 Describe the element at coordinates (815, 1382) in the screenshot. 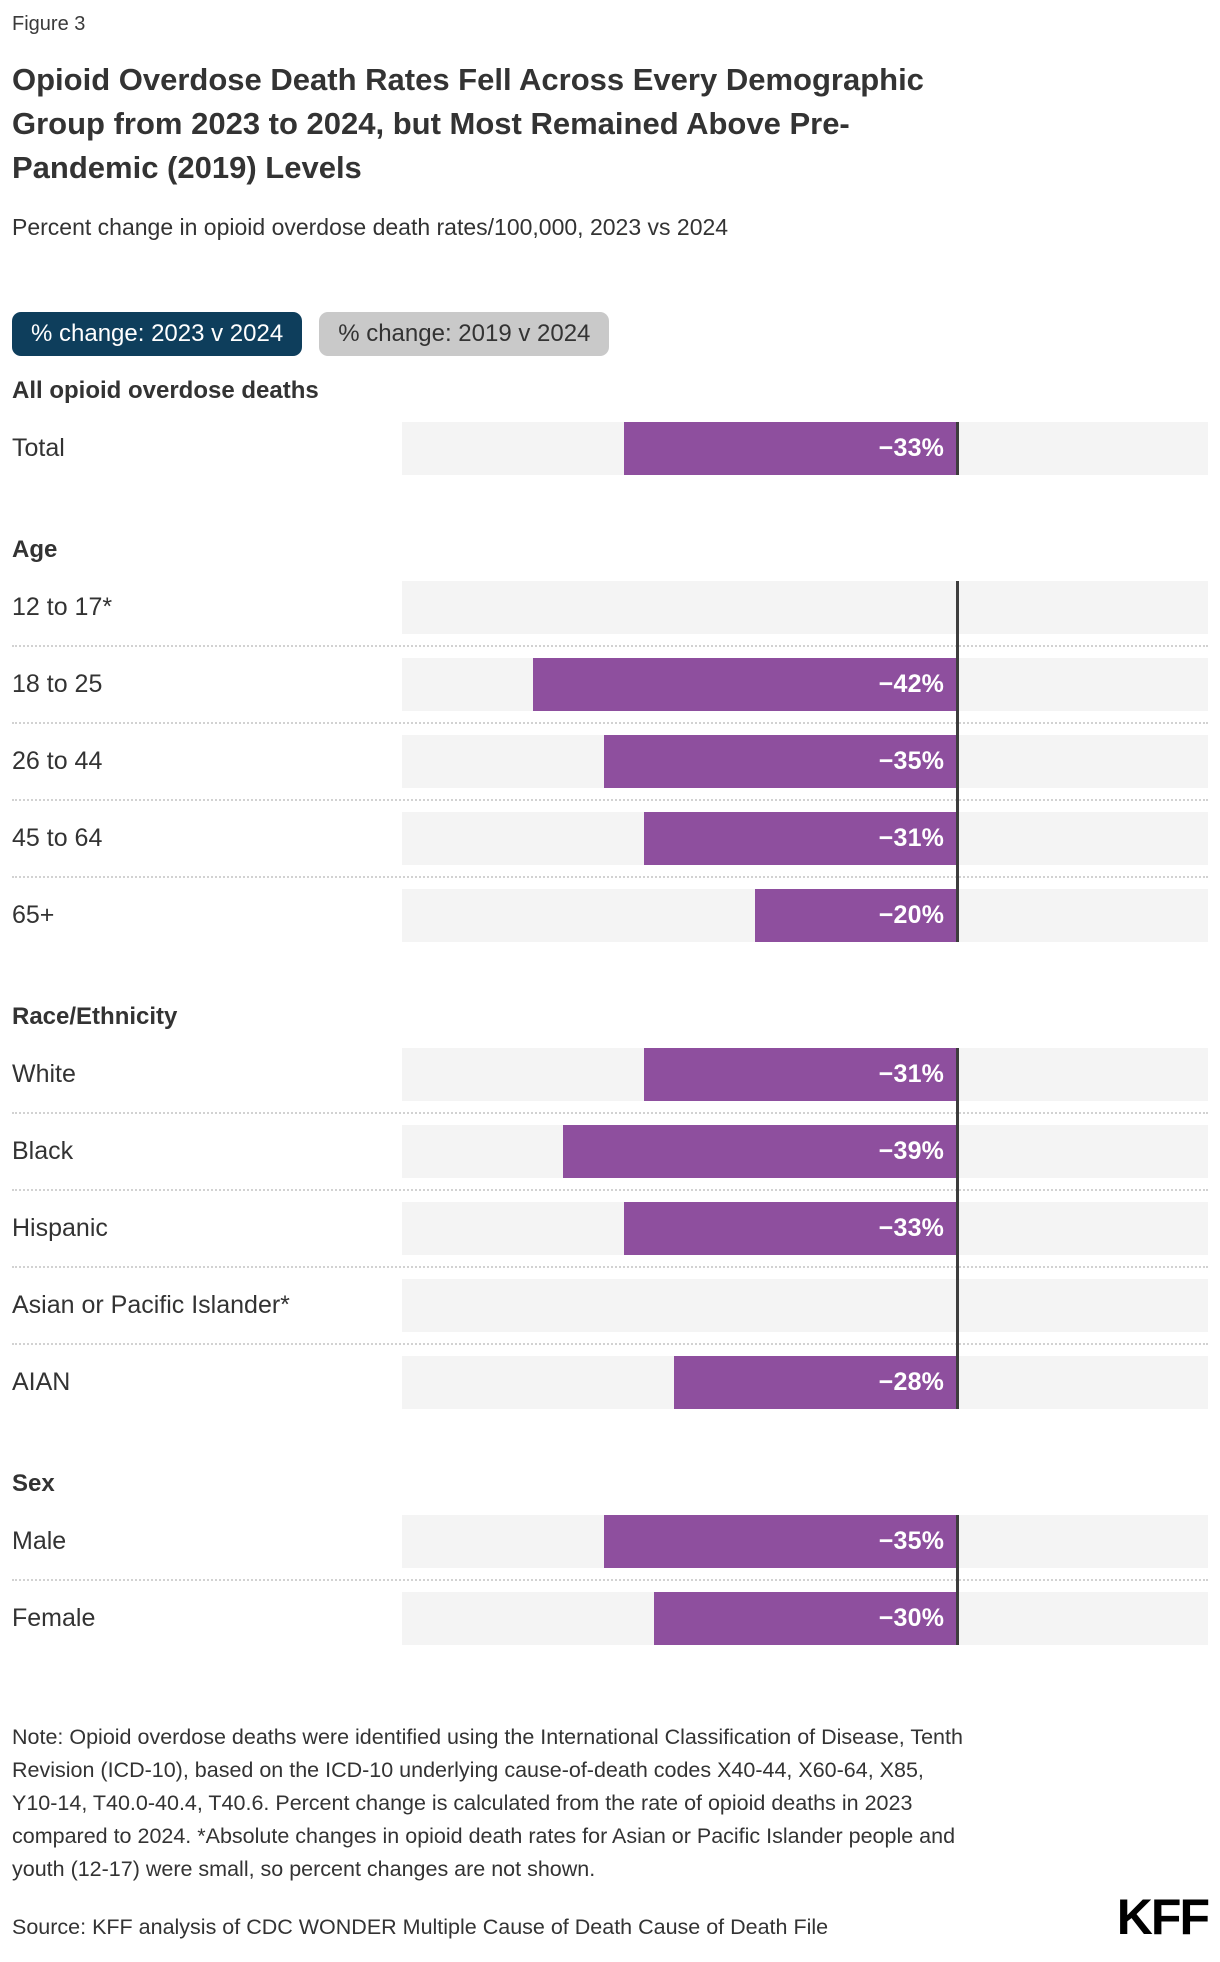

I see `bar: −28%` at that location.